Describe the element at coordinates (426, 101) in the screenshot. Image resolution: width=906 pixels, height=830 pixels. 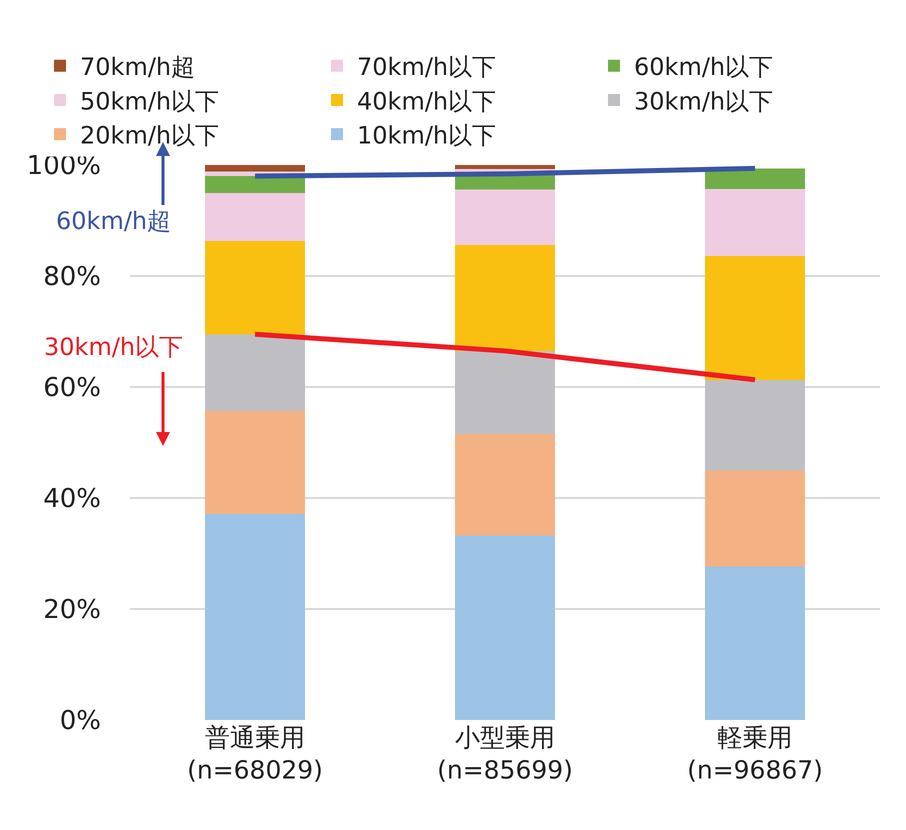
I see `legend-label: 40km/h以下` at that location.